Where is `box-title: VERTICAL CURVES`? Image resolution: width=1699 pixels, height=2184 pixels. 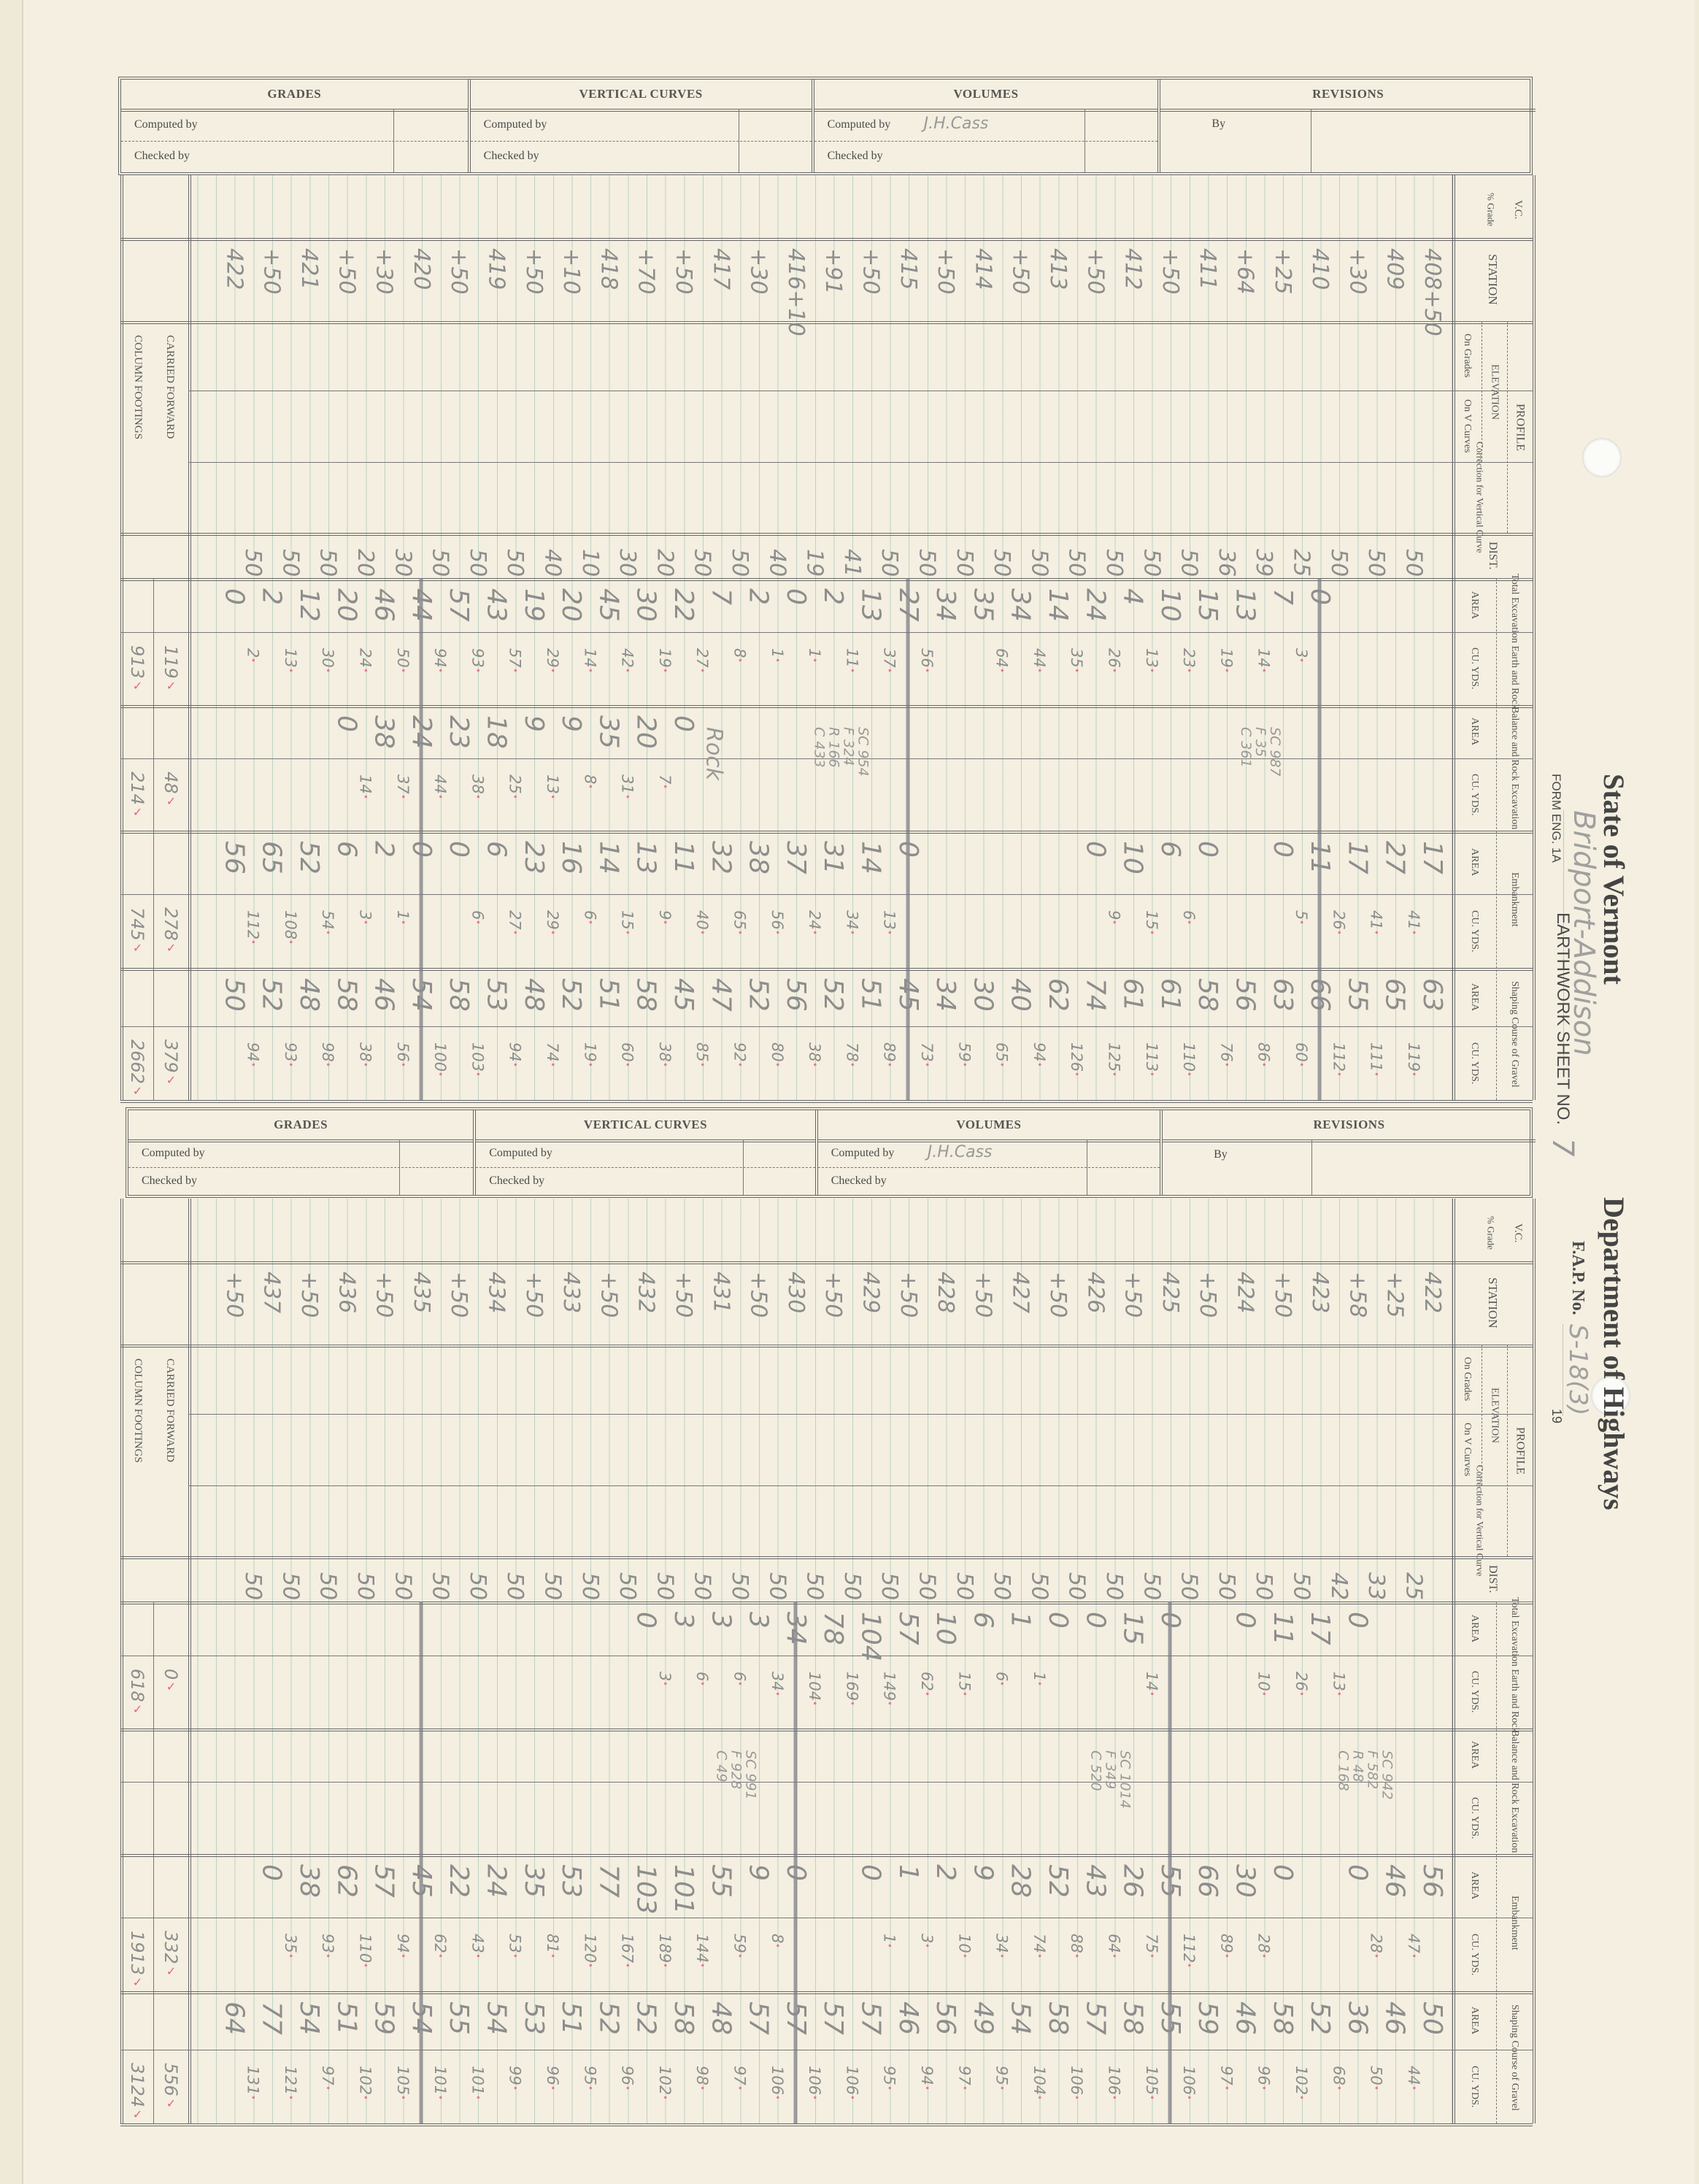
box-title: VERTICAL CURVES is located at coordinates (641, 96).